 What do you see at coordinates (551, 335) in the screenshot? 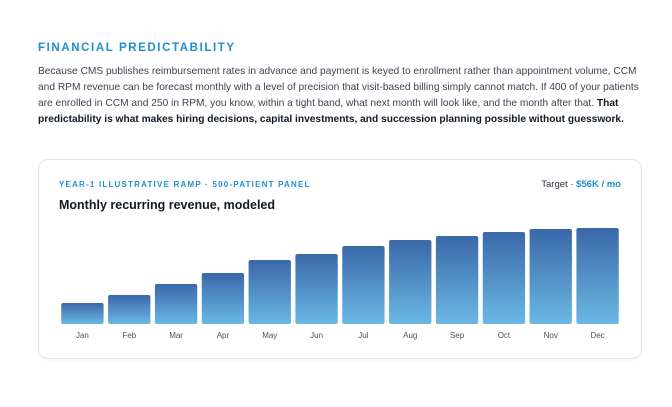
I see `x-tick-nov: Nov` at bounding box center [551, 335].